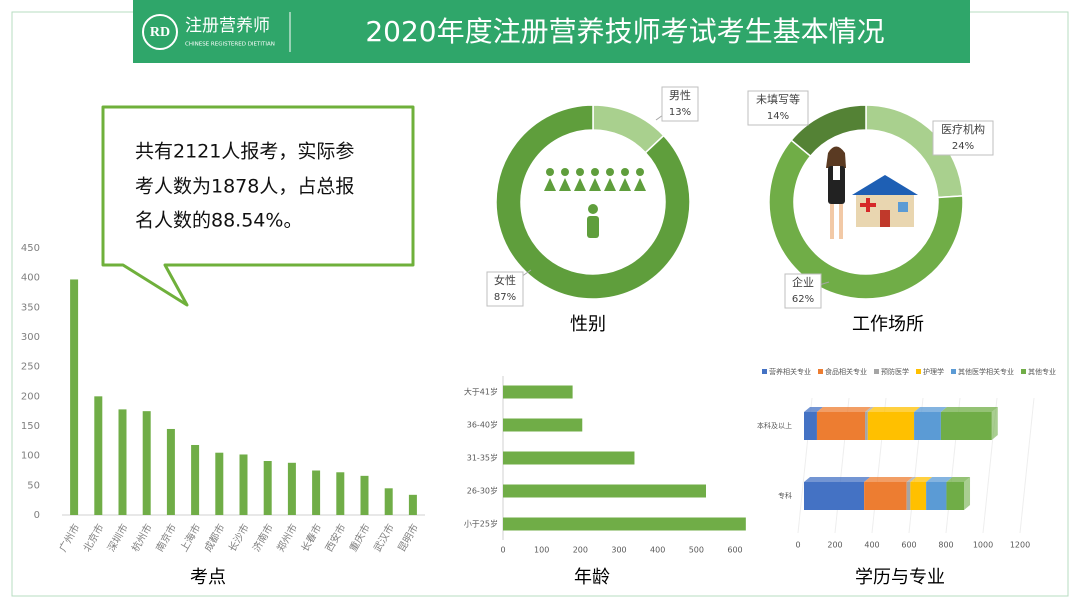 The width and height of the screenshot is (1080, 608). Describe the element at coordinates (983, 545) in the screenshot. I see `x-tick-label: 1000` at that location.